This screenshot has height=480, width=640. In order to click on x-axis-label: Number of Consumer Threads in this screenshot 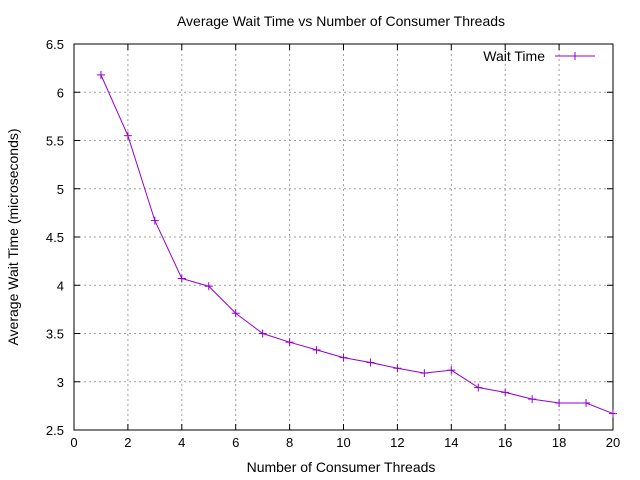, I will do `click(341, 467)`.